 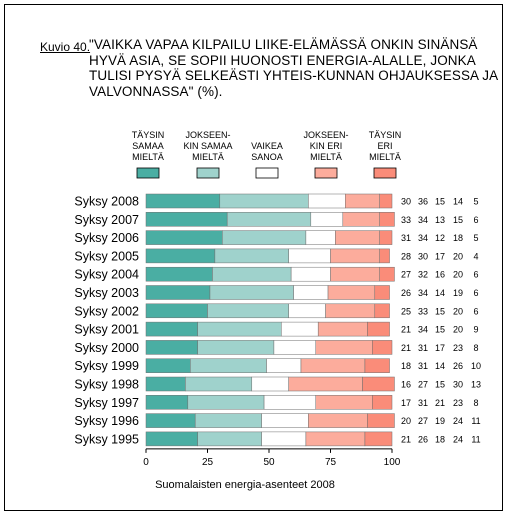 I want to click on bar-taysin-eri-mielta-syksy-2002, so click(x=382, y=311).